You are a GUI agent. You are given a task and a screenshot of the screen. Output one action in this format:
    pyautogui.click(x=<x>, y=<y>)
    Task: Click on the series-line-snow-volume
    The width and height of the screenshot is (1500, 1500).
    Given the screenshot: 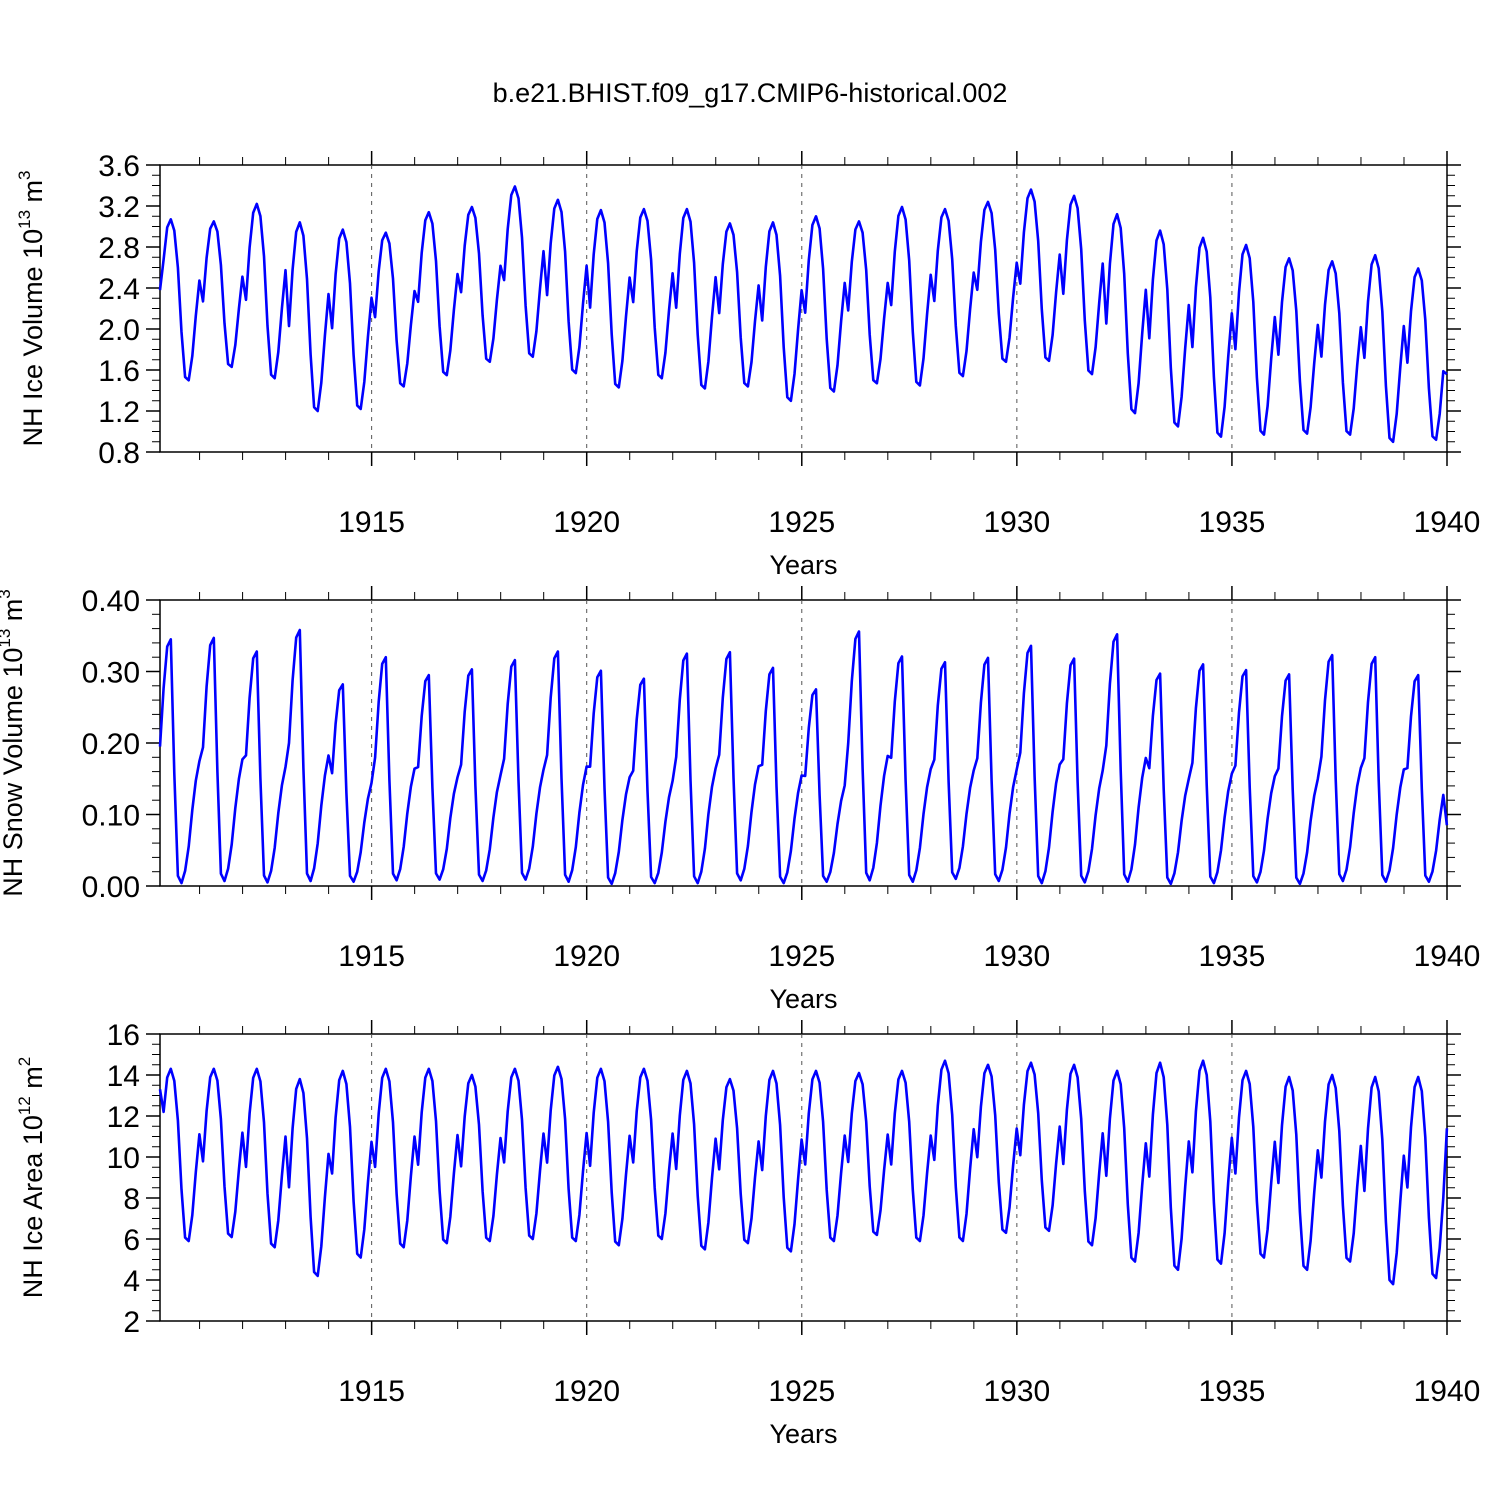 What is the action you would take?
    pyautogui.click(x=803, y=757)
    